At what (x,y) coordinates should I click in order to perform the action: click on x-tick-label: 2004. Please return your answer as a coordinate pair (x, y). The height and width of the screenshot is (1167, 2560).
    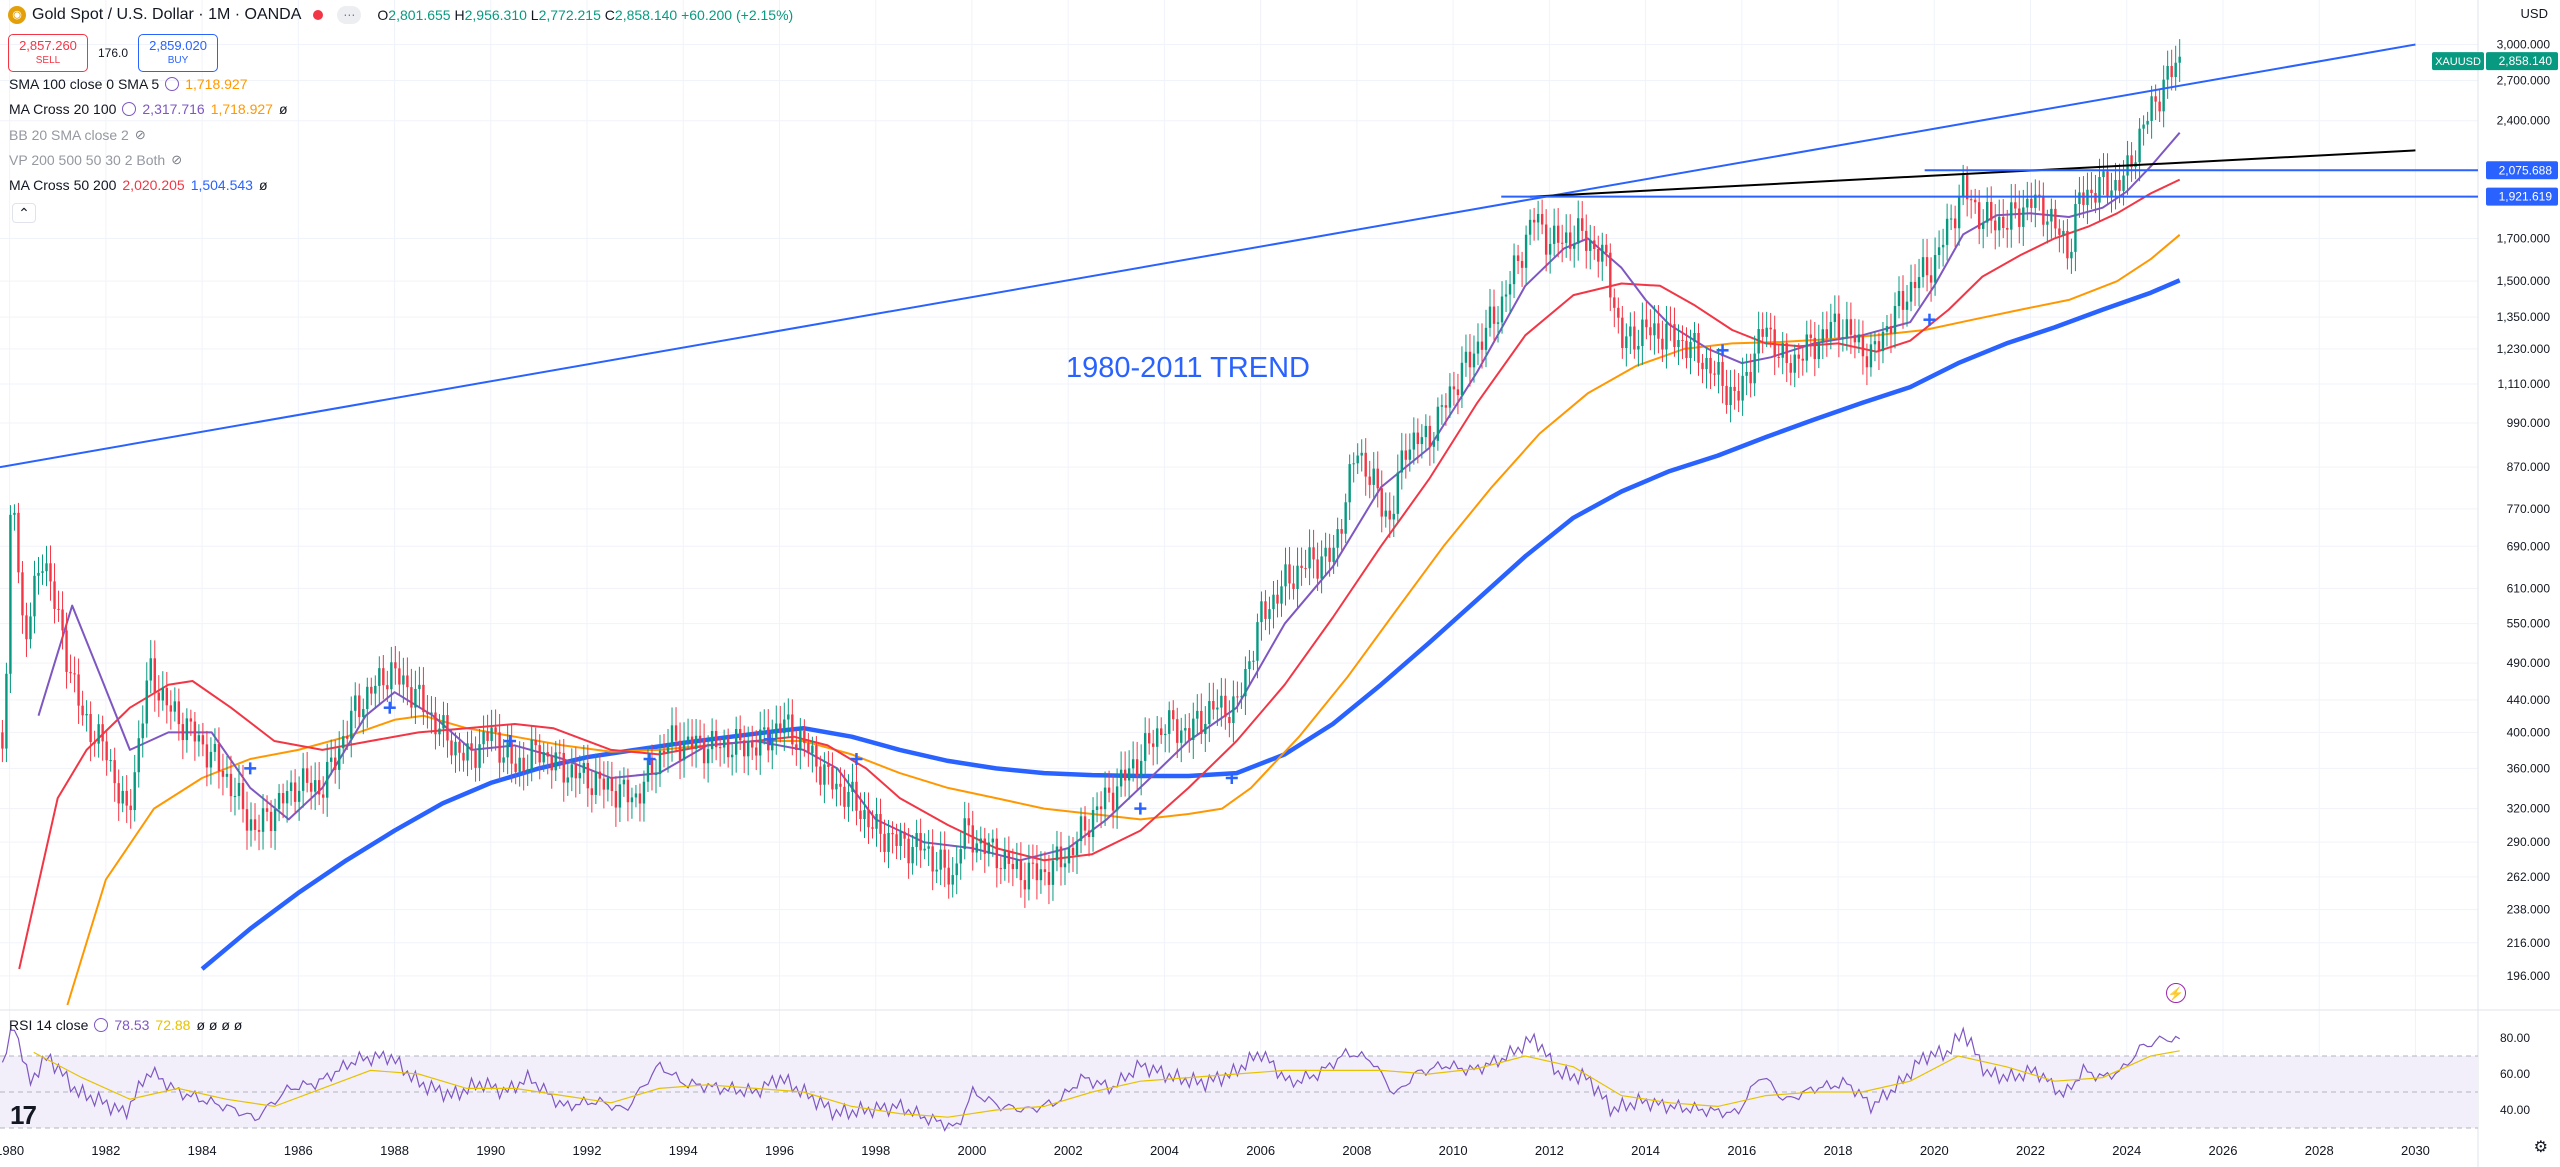
    Looking at the image, I should click on (1164, 1150).